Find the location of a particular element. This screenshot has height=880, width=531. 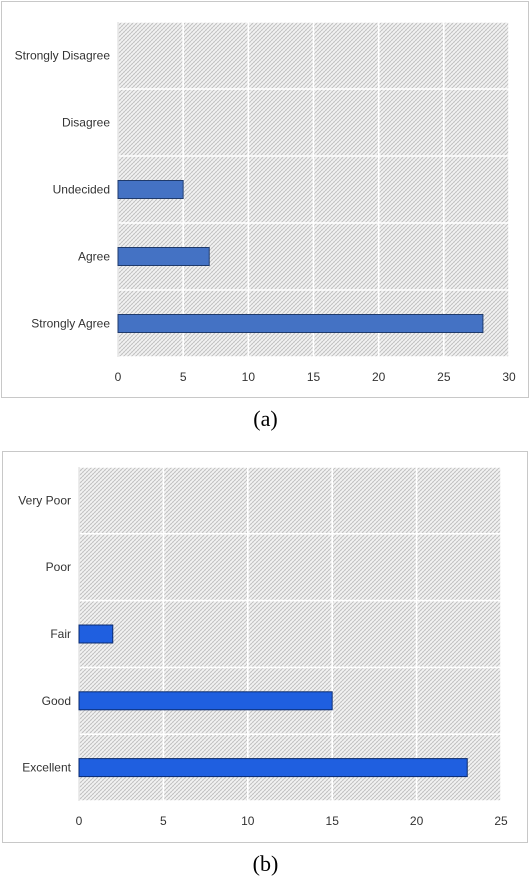

category-label: Strongly Disagree is located at coordinates (63, 56).